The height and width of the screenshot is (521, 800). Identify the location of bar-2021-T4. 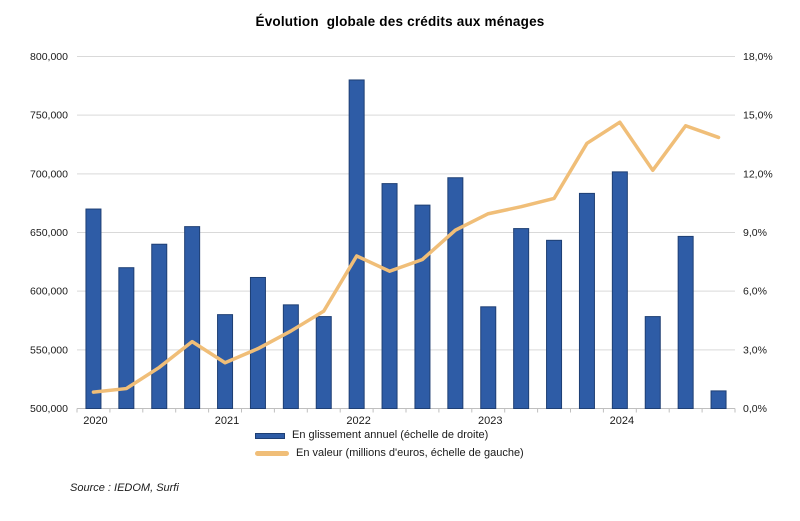
(323, 363).